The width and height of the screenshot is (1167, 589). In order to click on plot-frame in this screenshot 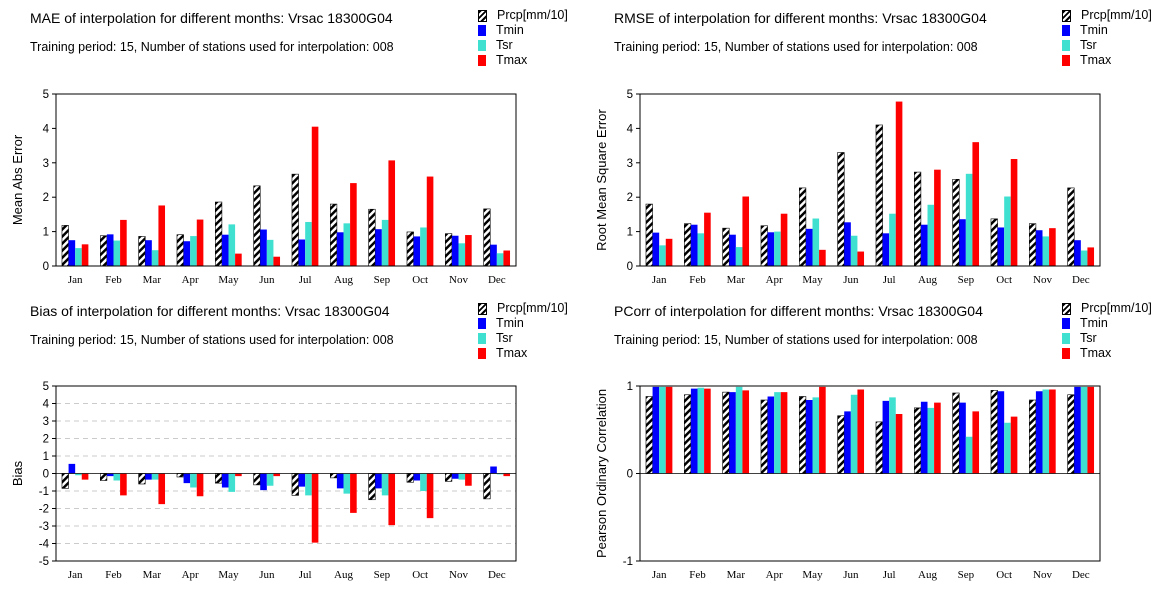, I will do `click(870, 180)`.